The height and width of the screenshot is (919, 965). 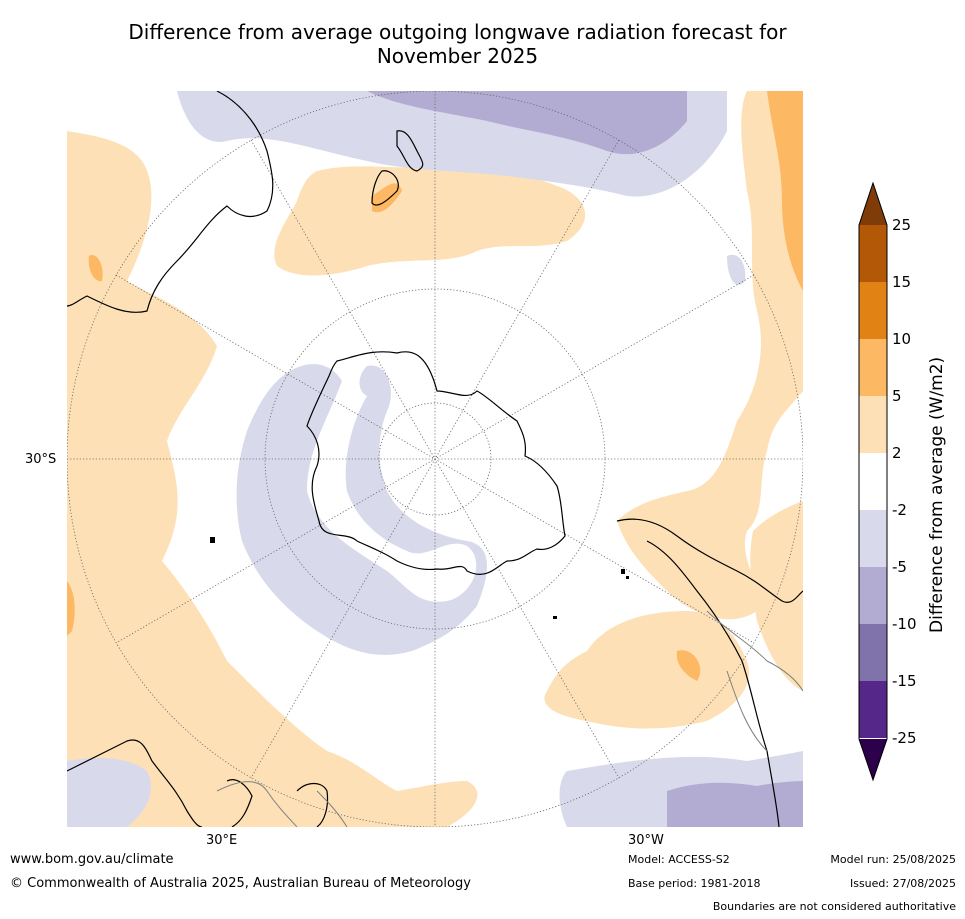 What do you see at coordinates (897, 396) in the screenshot?
I see `colorbar-tick-label: 5` at bounding box center [897, 396].